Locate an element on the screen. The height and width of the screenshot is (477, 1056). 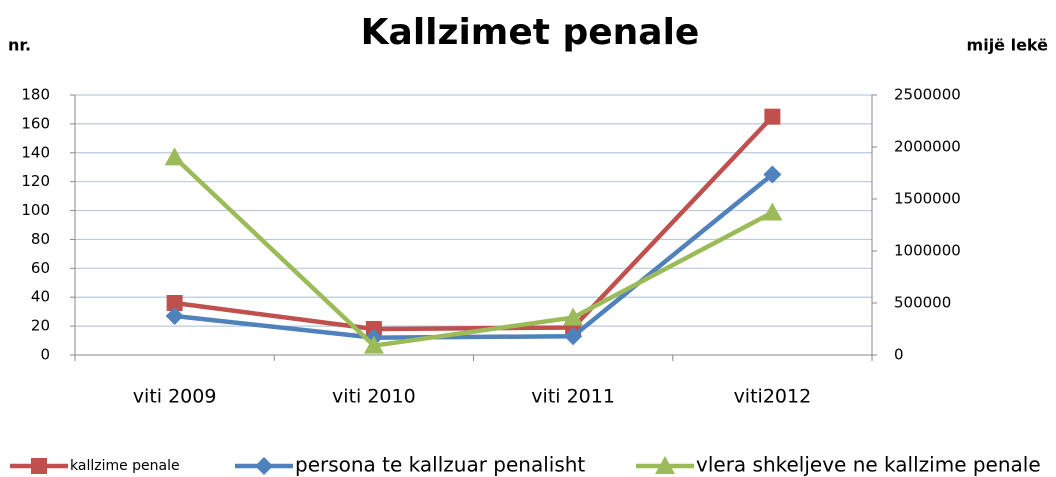
chart-title: Kallzimet penale is located at coordinates (530, 32).